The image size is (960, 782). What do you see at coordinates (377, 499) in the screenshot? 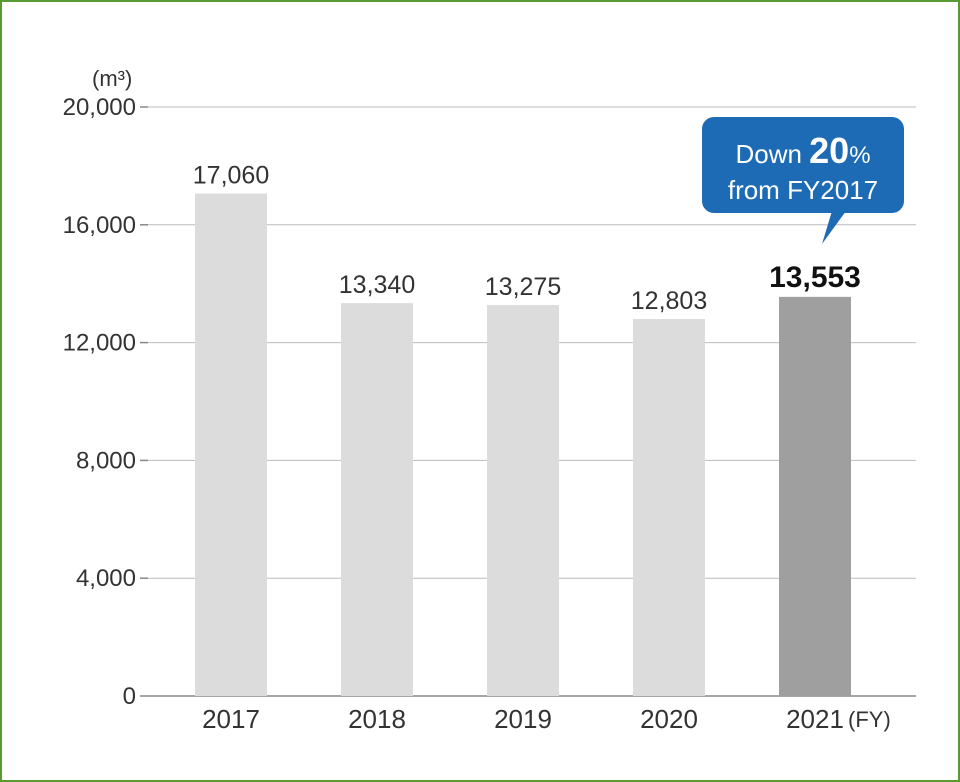
I see `bar-2018` at bounding box center [377, 499].